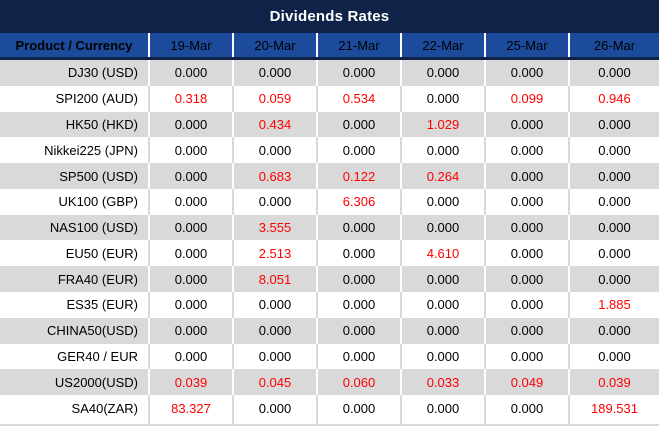 This screenshot has height=426, width=659. Describe the element at coordinates (442, 124) in the screenshot. I see `dividend-value-nonzero: 1.029` at that location.